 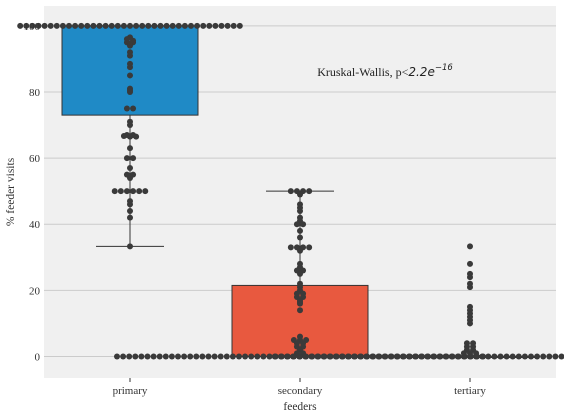 I want to click on y-tick-label: 60, so click(x=35, y=159).